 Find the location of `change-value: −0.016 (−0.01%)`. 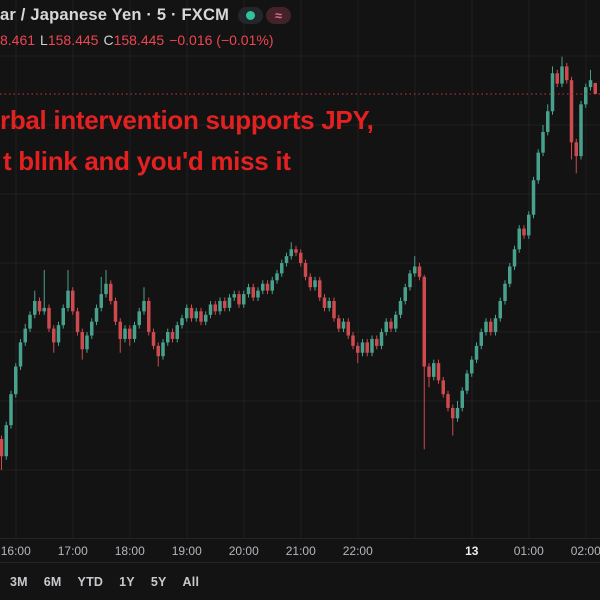

change-value: −0.016 (−0.01%) is located at coordinates (221, 40).